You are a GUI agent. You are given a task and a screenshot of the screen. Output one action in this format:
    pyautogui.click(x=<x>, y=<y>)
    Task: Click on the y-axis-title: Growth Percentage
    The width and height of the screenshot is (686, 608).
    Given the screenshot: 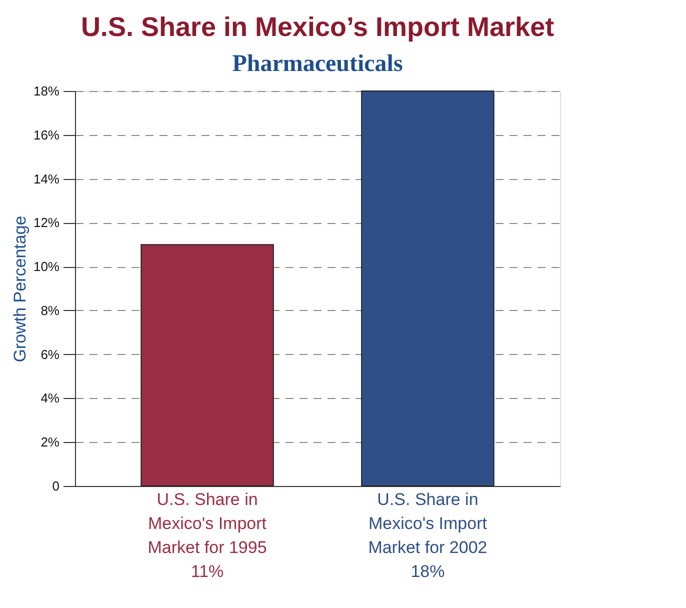 What is the action you would take?
    pyautogui.click(x=20, y=289)
    